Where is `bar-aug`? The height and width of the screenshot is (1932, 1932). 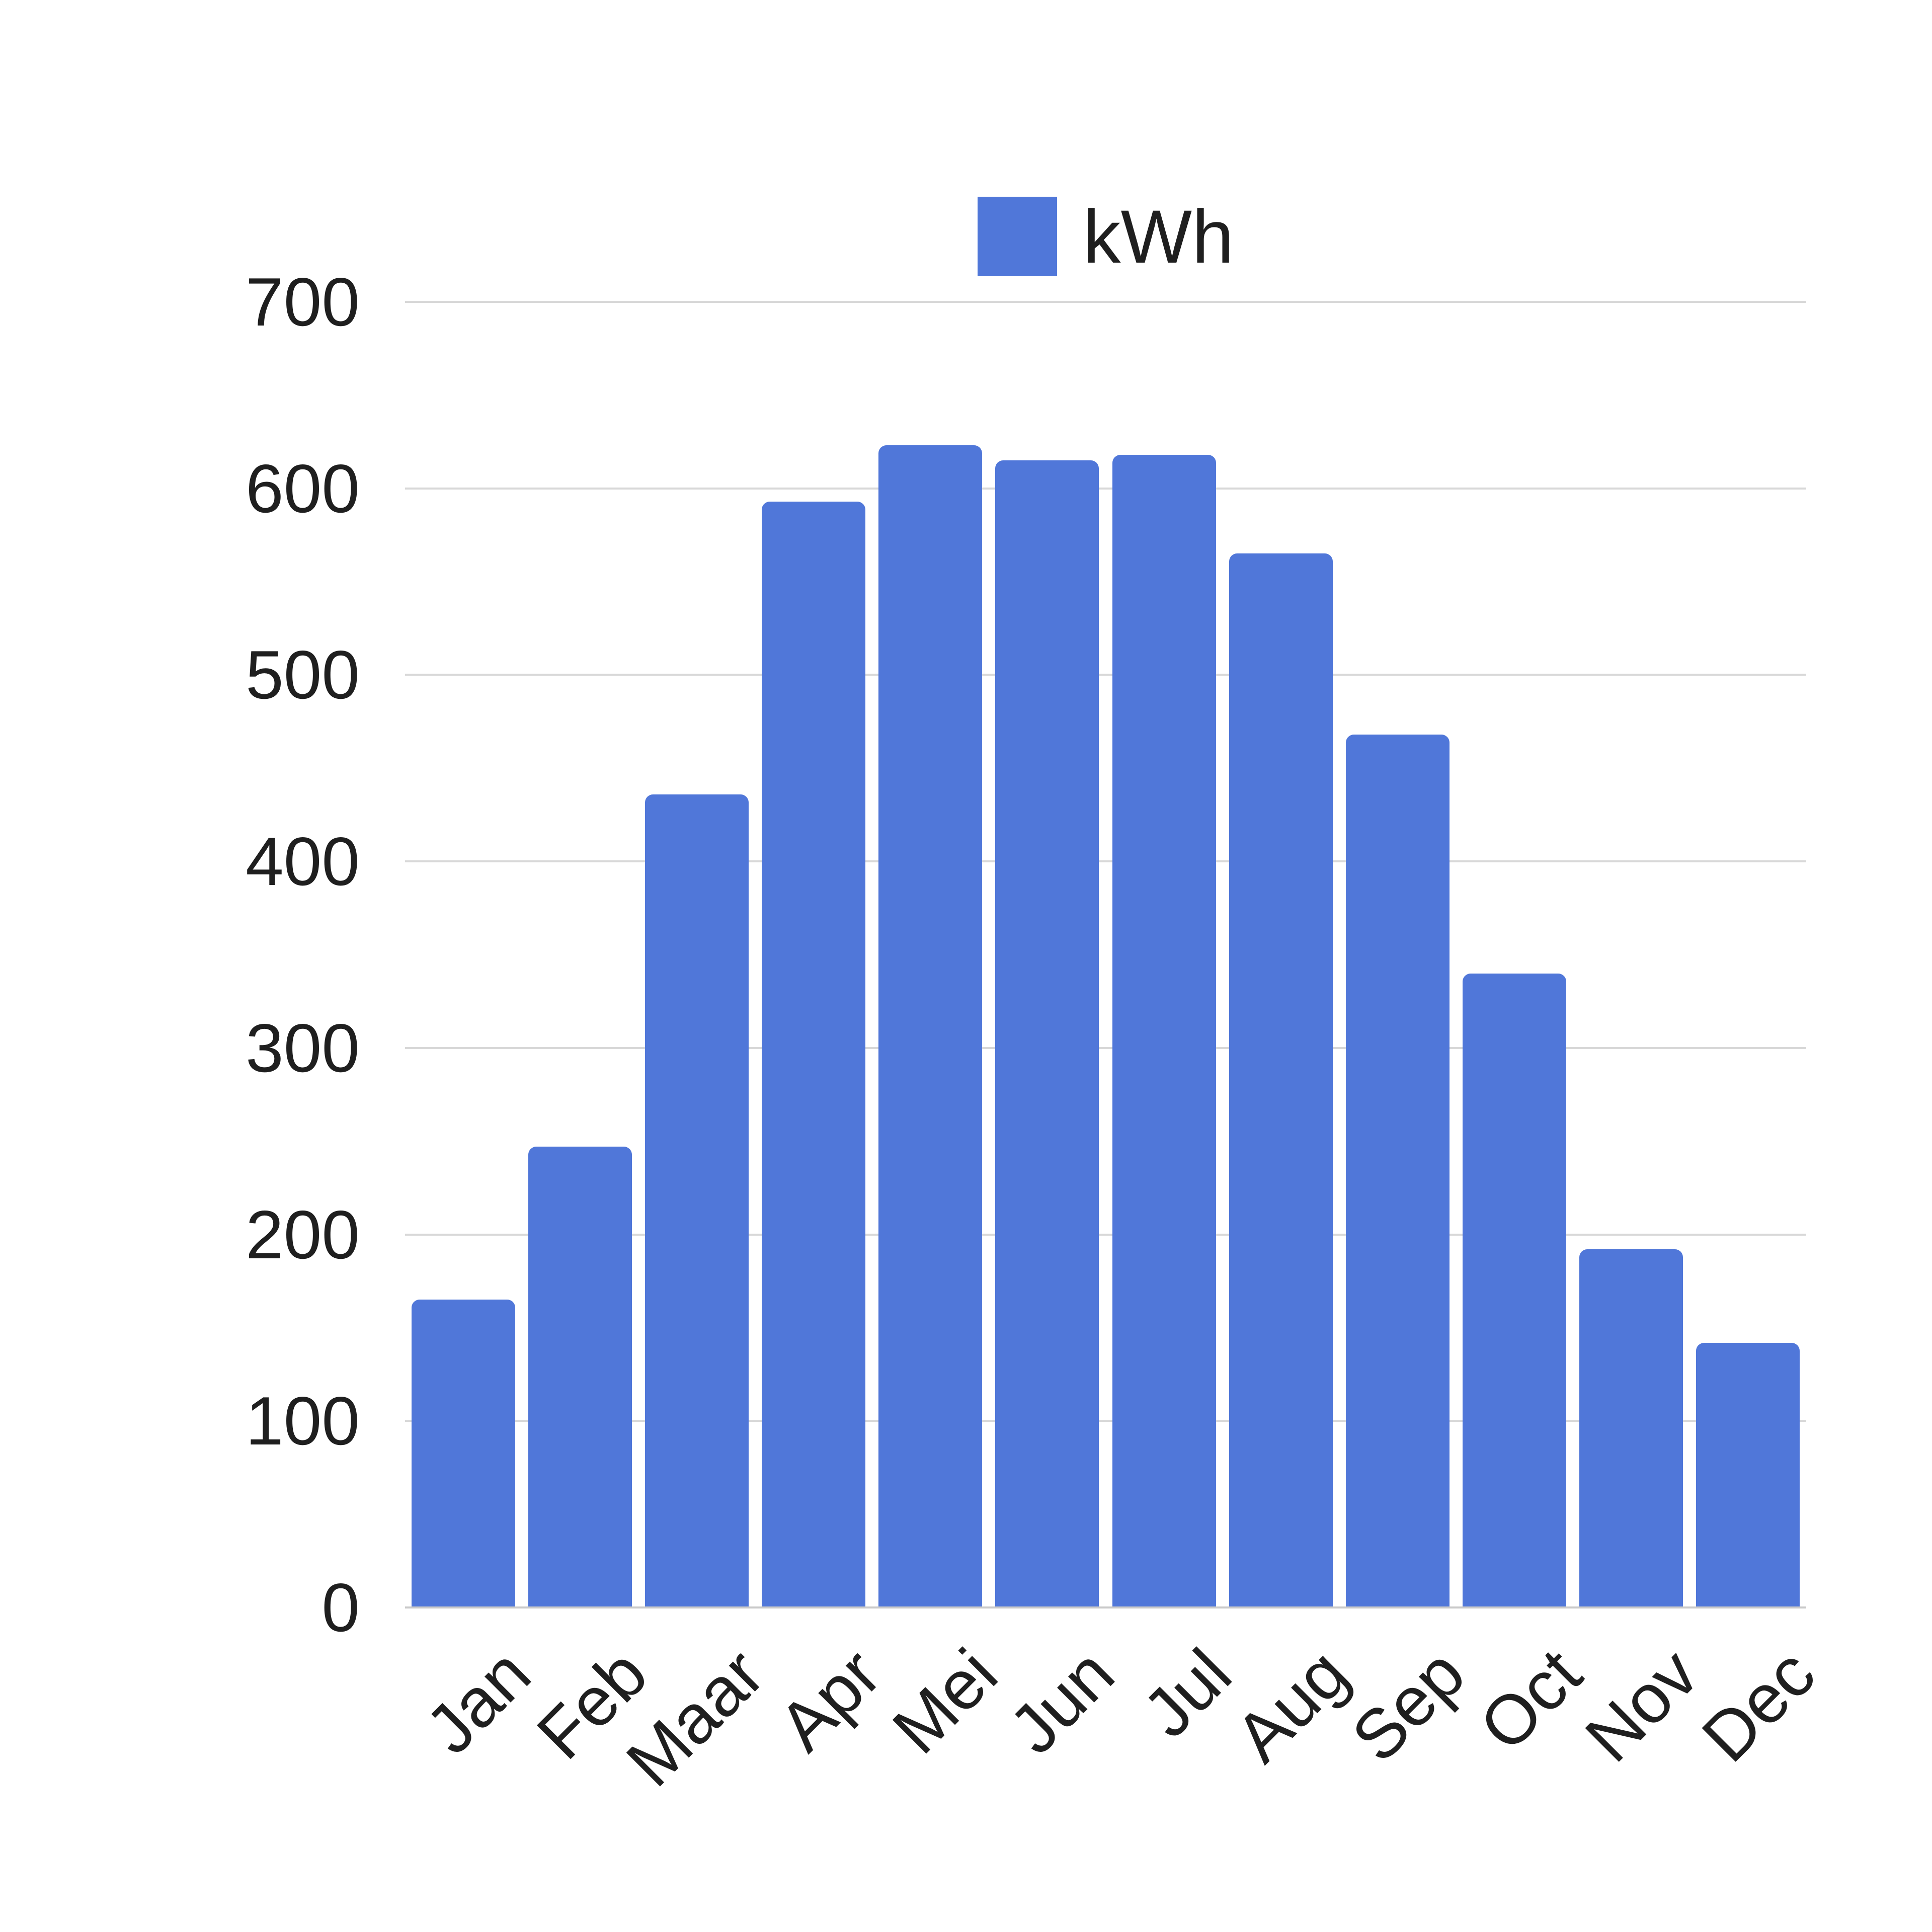 bar-aug is located at coordinates (1281, 1080).